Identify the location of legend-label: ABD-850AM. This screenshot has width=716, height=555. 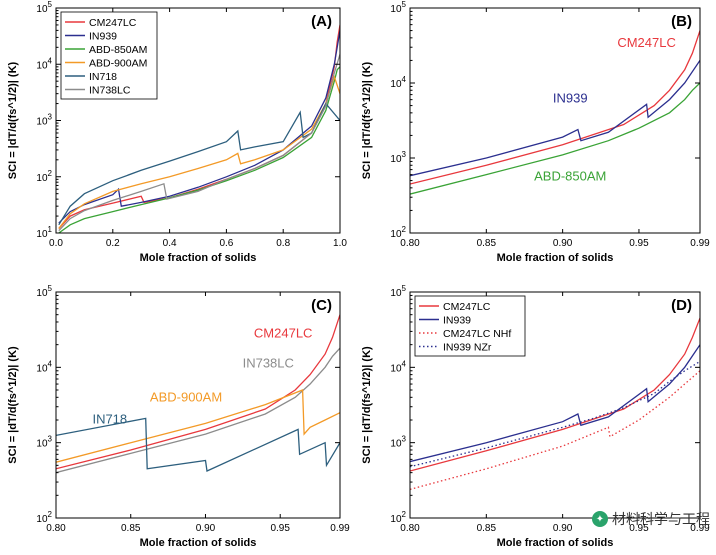
(118, 50).